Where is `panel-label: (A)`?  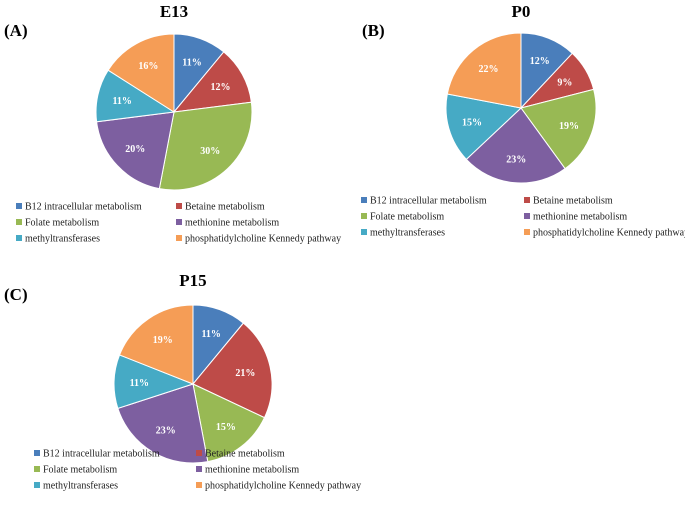
panel-label: (A) is located at coordinates (16, 30).